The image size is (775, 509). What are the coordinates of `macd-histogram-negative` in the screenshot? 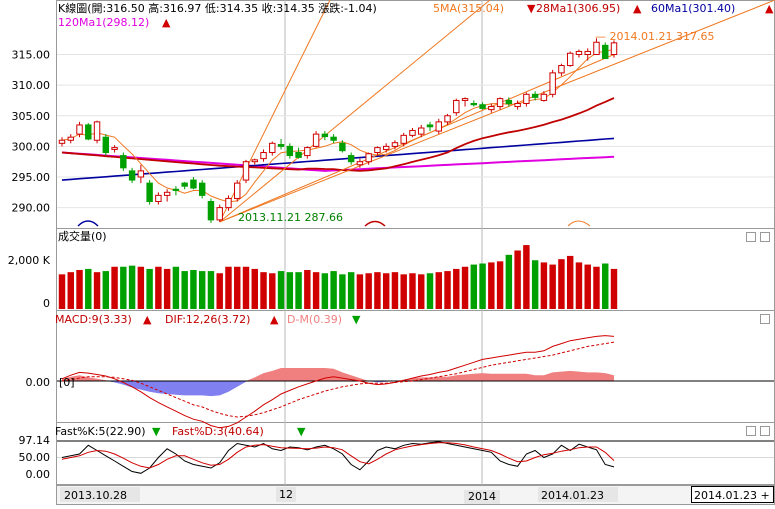 It's located at (338, 389).